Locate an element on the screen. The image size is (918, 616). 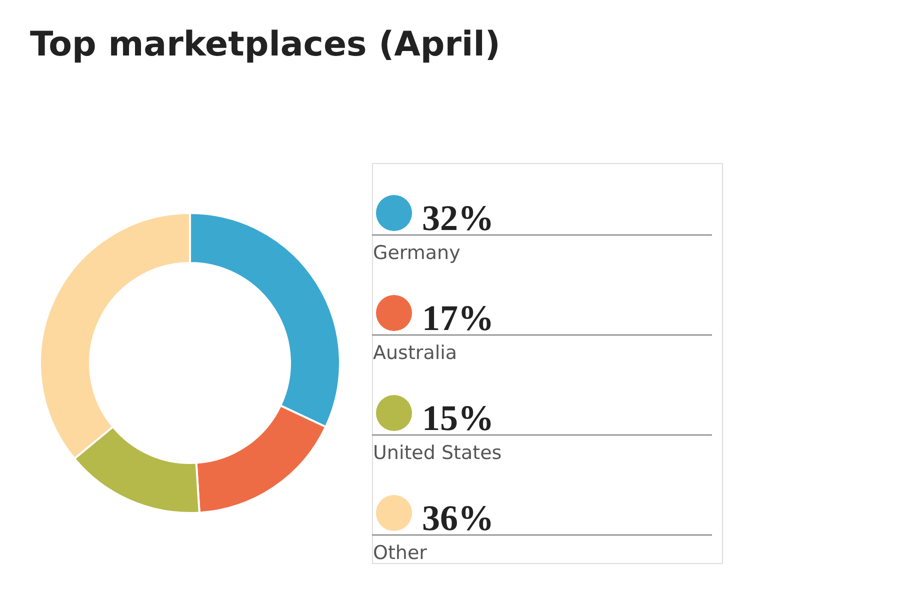
legend-label: Australia is located at coordinates (415, 353).